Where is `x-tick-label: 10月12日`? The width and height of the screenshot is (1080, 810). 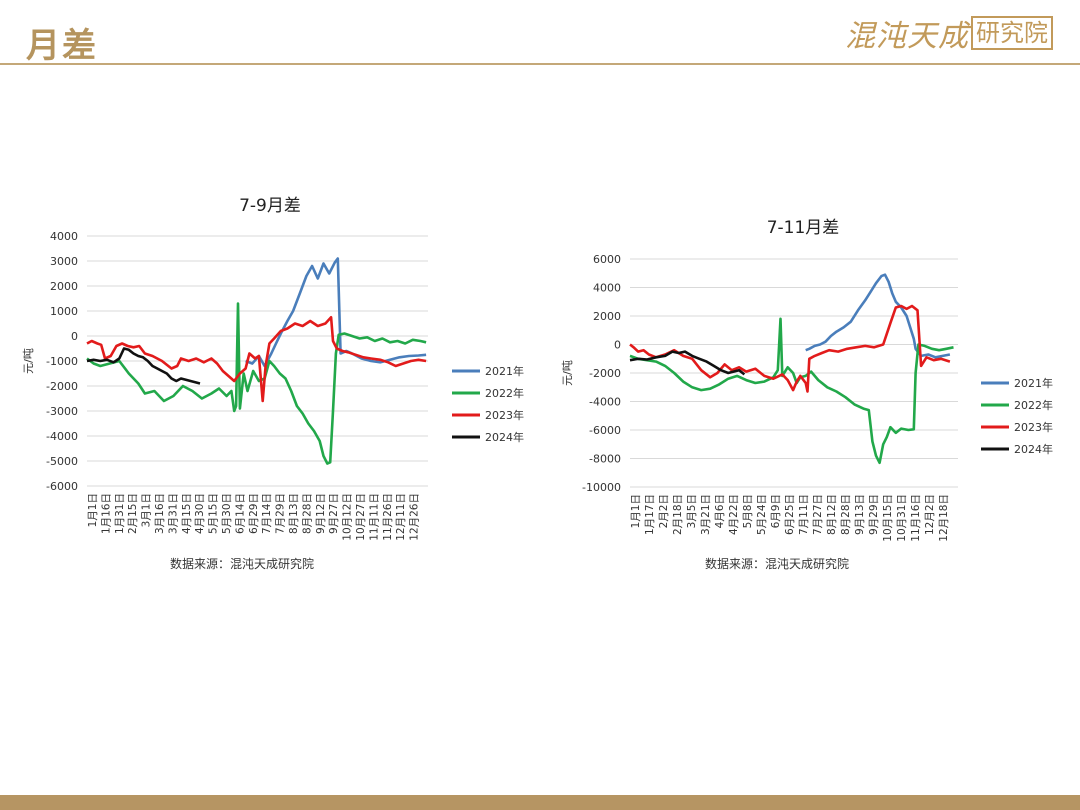 x-tick-label: 10月12日 is located at coordinates (348, 517).